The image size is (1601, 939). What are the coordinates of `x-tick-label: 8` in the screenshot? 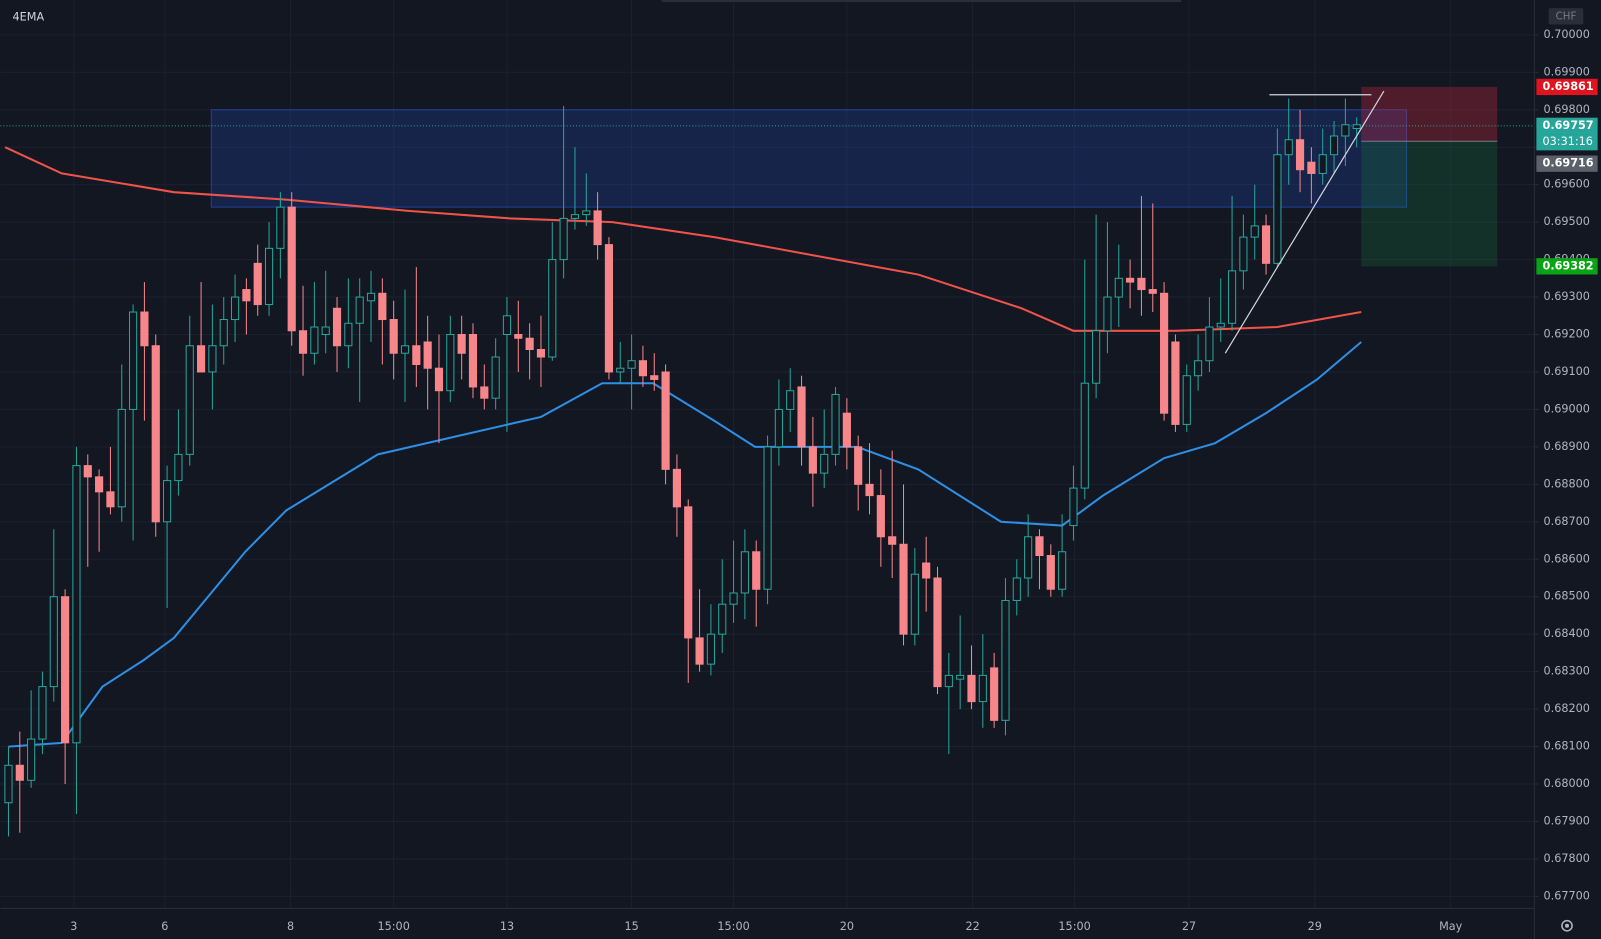 It's located at (290, 926).